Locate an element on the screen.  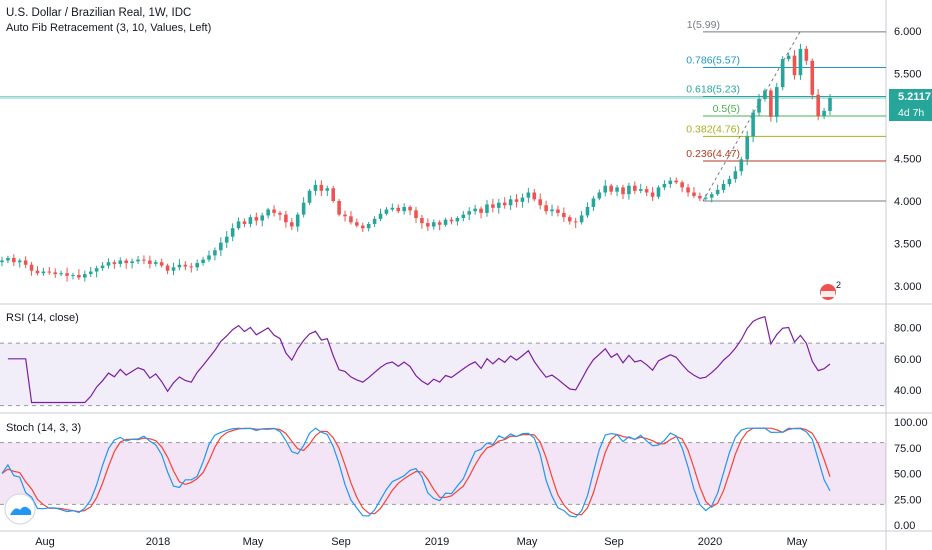
current-price-badge: 5.2117 4d 7h is located at coordinates (910, 105).